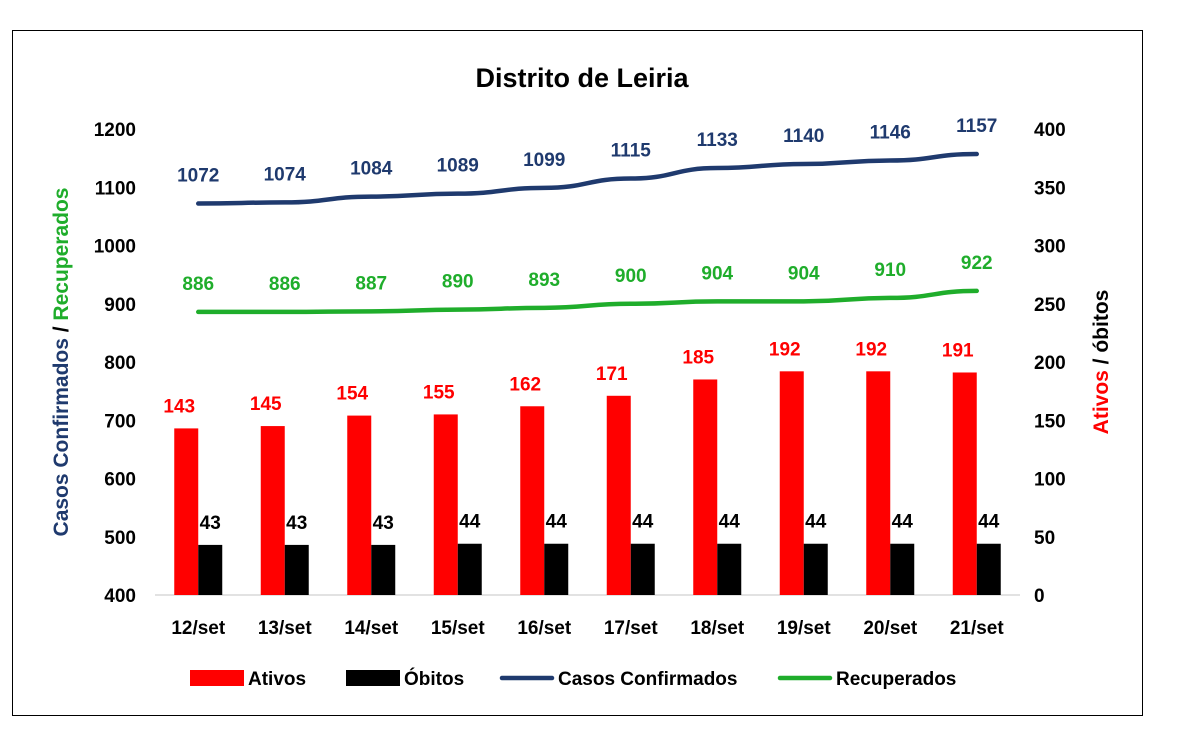 Image resolution: width=1200 pixels, height=756 pixels. I want to click on left-tick-label: 1100, so click(115, 188).